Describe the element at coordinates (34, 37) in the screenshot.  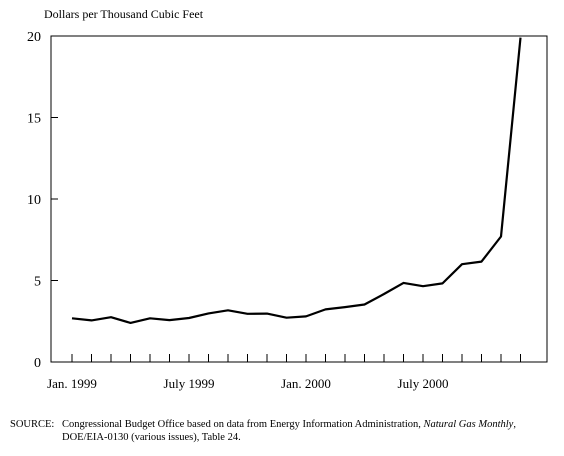
I see `y-tick-label: 20` at that location.